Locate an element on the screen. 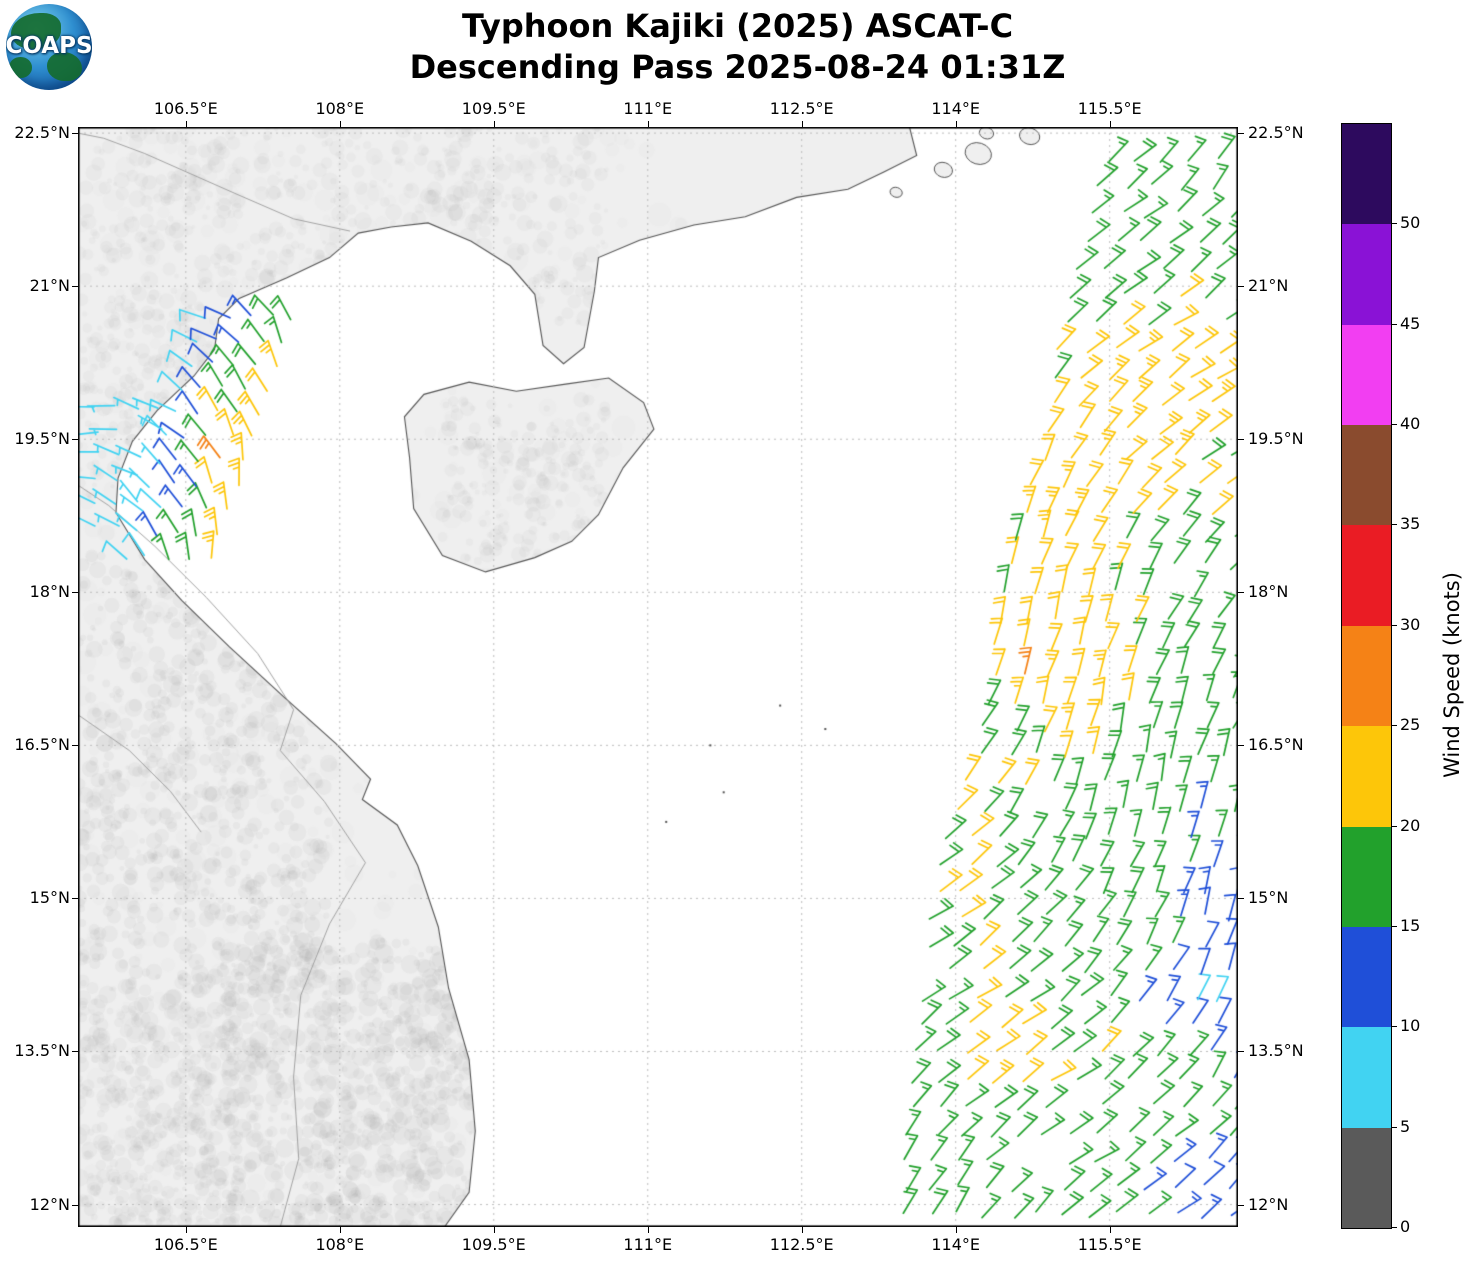 This screenshot has width=1475, height=1264. lon-tick-label-top: 106.5°E is located at coordinates (185, 108).